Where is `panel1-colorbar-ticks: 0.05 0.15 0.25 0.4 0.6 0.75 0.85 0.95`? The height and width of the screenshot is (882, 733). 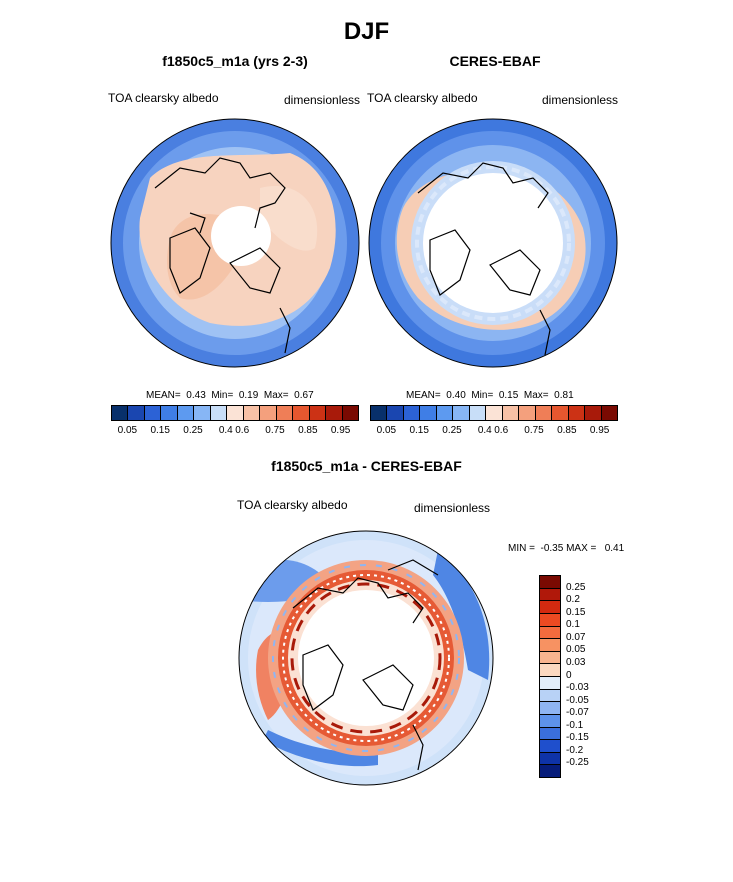
panel1-colorbar-ticks: 0.05 0.15 0.25 0.4 0.6 0.75 0.85 0.95 is located at coordinates (235, 432).